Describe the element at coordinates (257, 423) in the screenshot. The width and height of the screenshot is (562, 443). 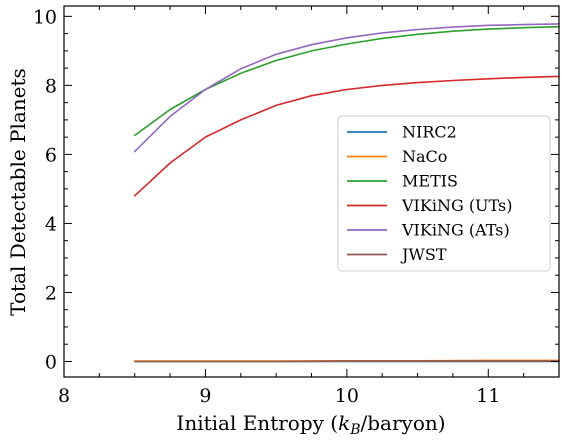
I see `x-axis-label-main: Initial Entropy (` at that location.